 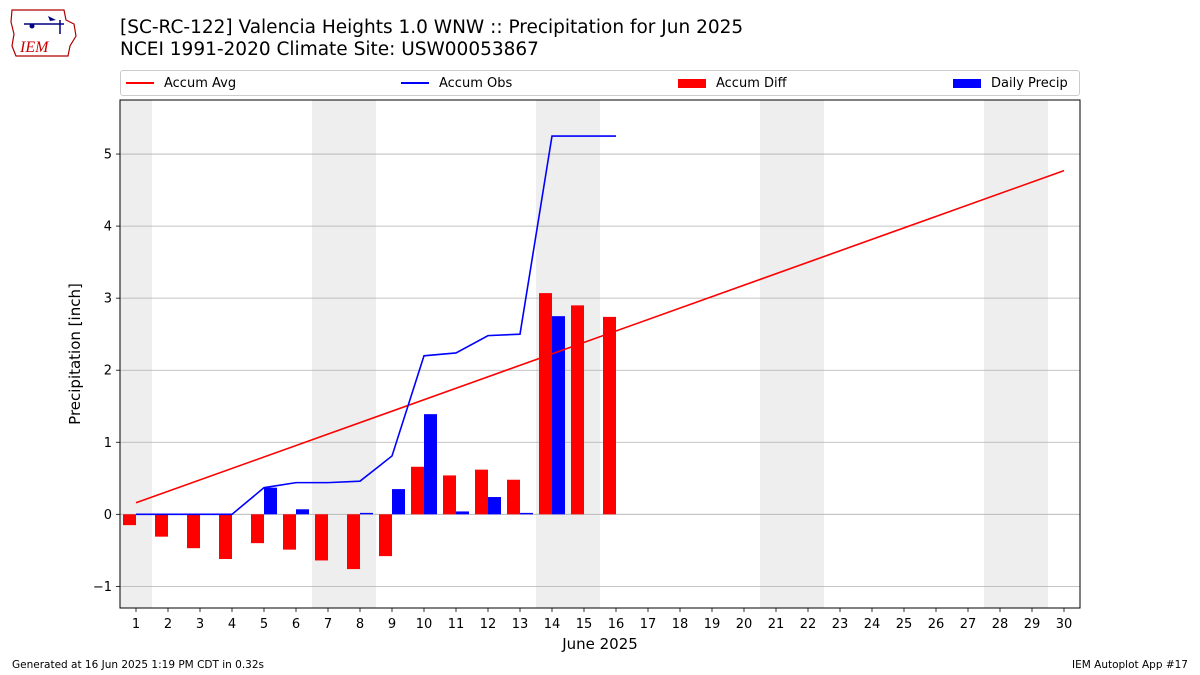 What do you see at coordinates (424, 624) in the screenshot?
I see `xtick-label-10: 10` at bounding box center [424, 624].